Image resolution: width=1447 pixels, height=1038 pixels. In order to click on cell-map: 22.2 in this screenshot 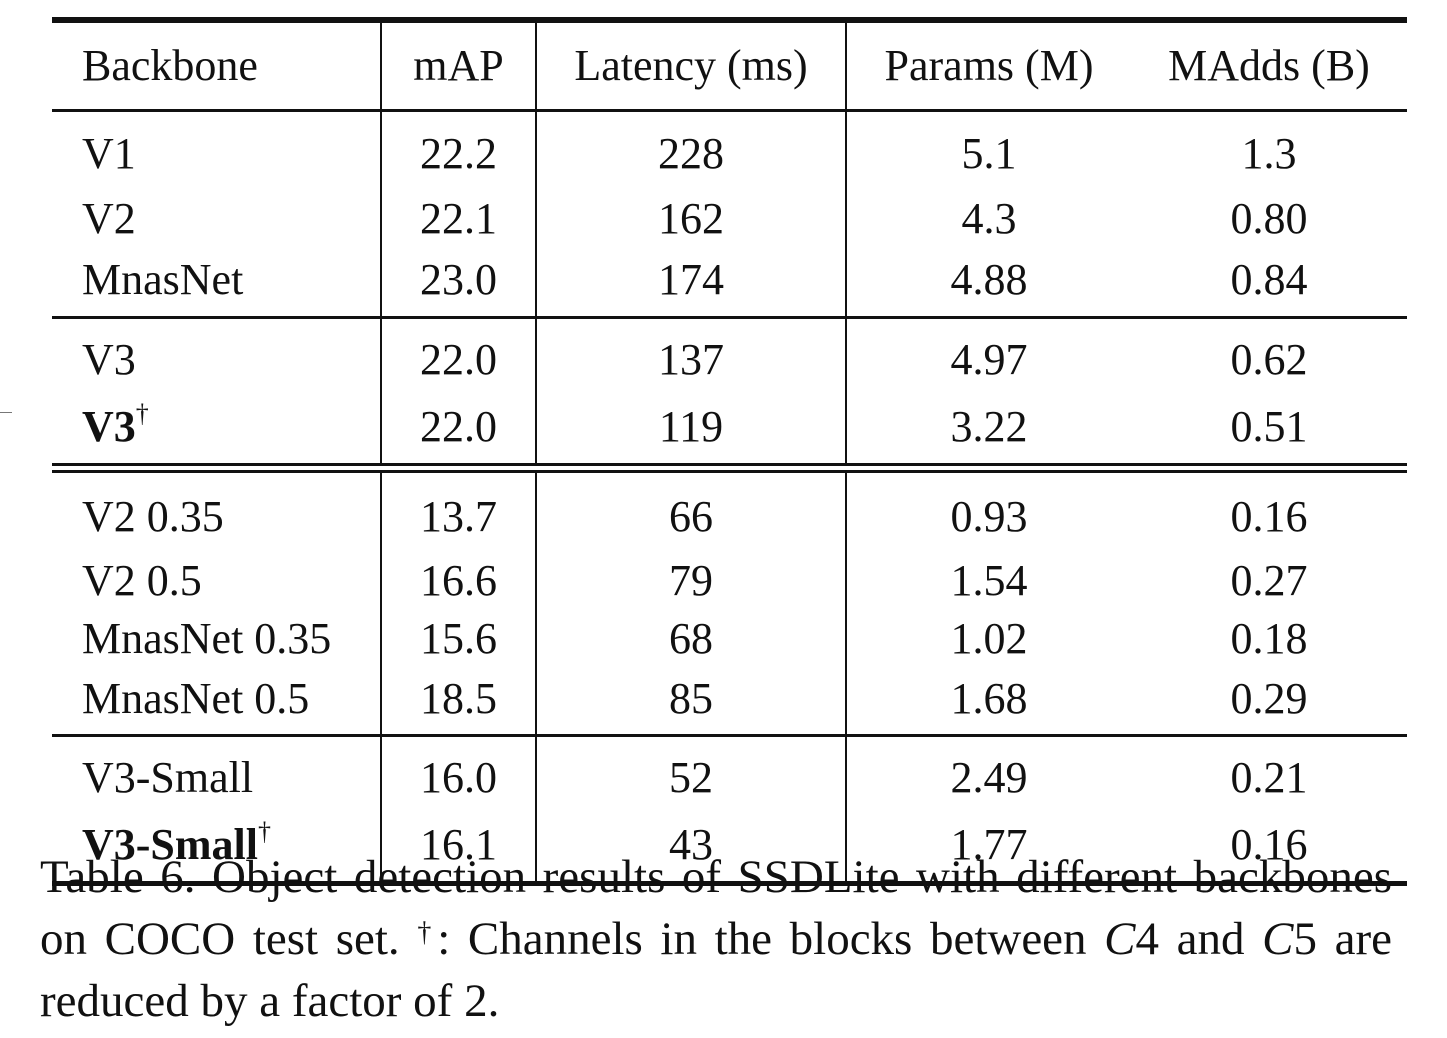, I will do `click(459, 150)`.